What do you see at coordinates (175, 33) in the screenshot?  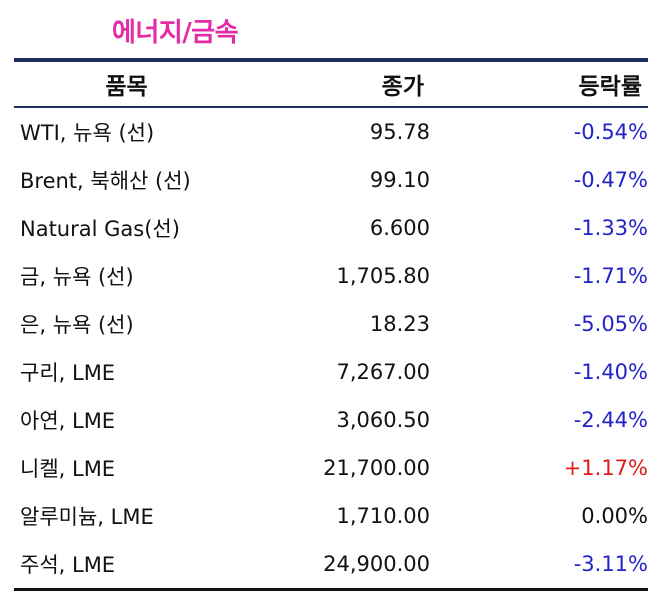 I see `section-title: 에너지/금속` at bounding box center [175, 33].